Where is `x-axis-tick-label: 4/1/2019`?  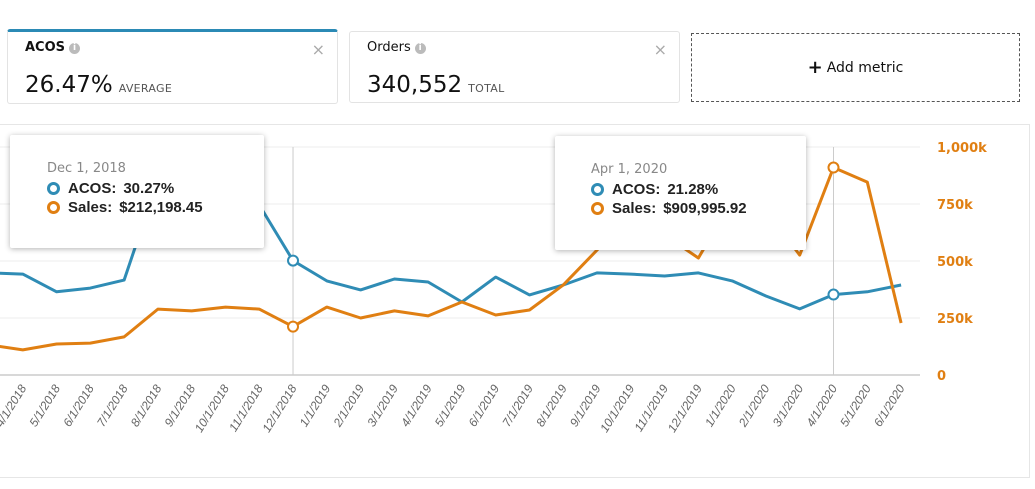 x-axis-tick-label: 4/1/2019 is located at coordinates (416, 405).